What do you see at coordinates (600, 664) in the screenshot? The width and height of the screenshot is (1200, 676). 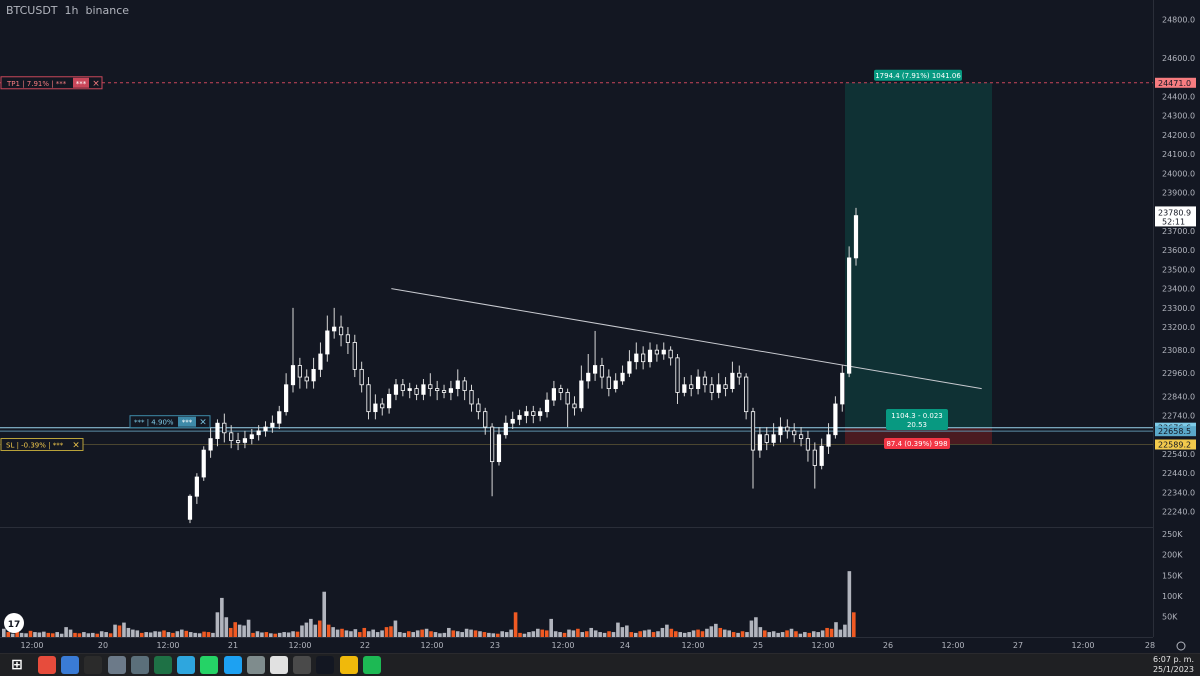 I see `windows-taskbar: 6:07 p. m. 25/1/2023 ⊞` at bounding box center [600, 664].